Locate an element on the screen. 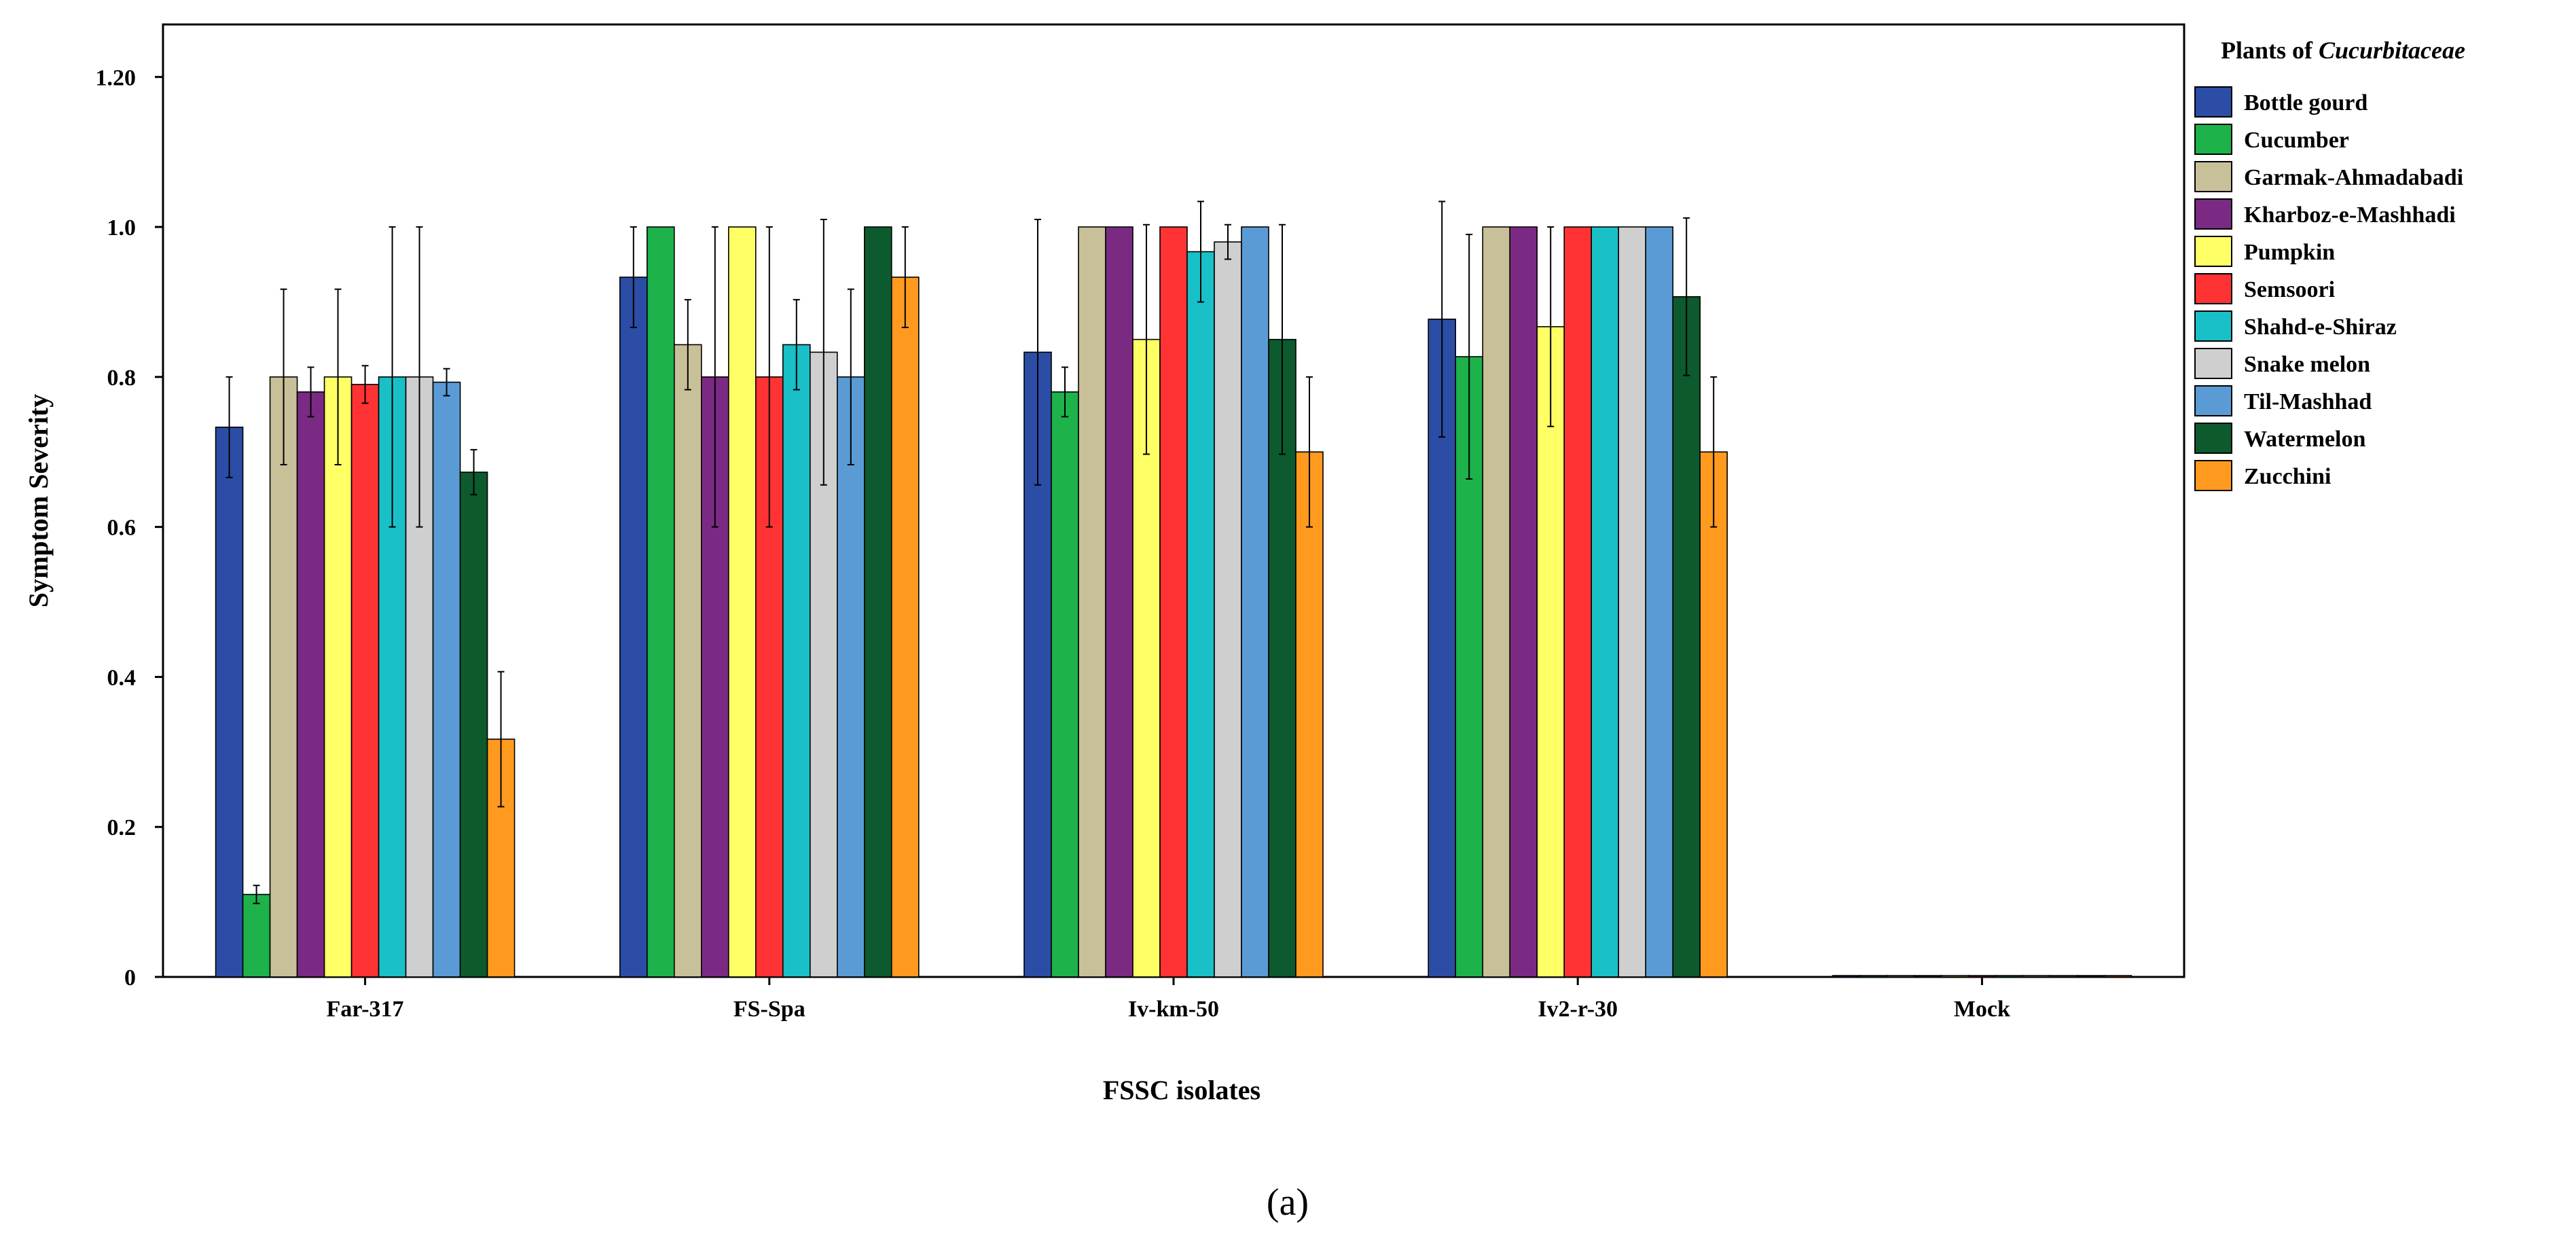 Image resolution: width=2576 pixels, height=1248 pixels. legend-title: Plants of Cucurbitaceae is located at coordinates (2343, 50).